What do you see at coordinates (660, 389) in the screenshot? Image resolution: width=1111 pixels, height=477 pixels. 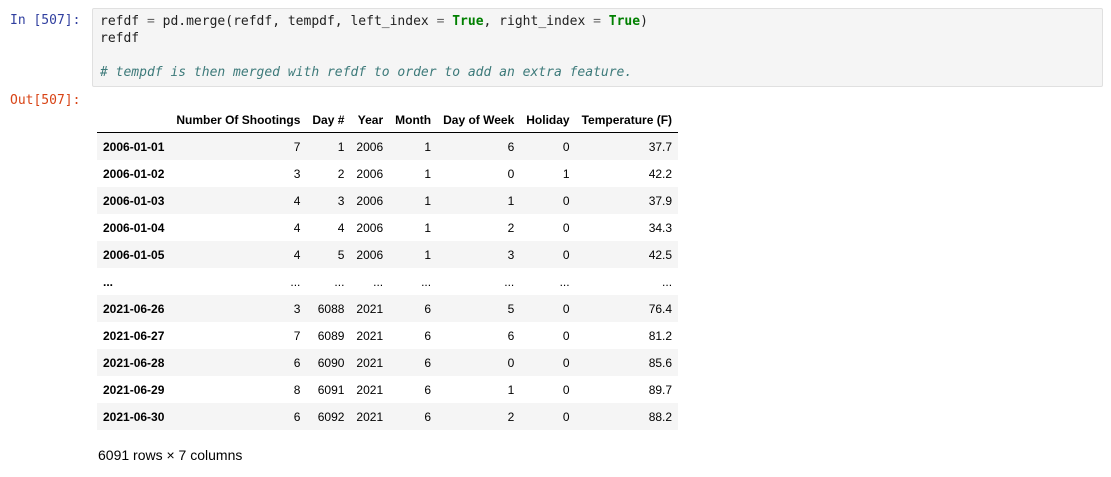 I see `table-cell: 89.7` at bounding box center [660, 389].